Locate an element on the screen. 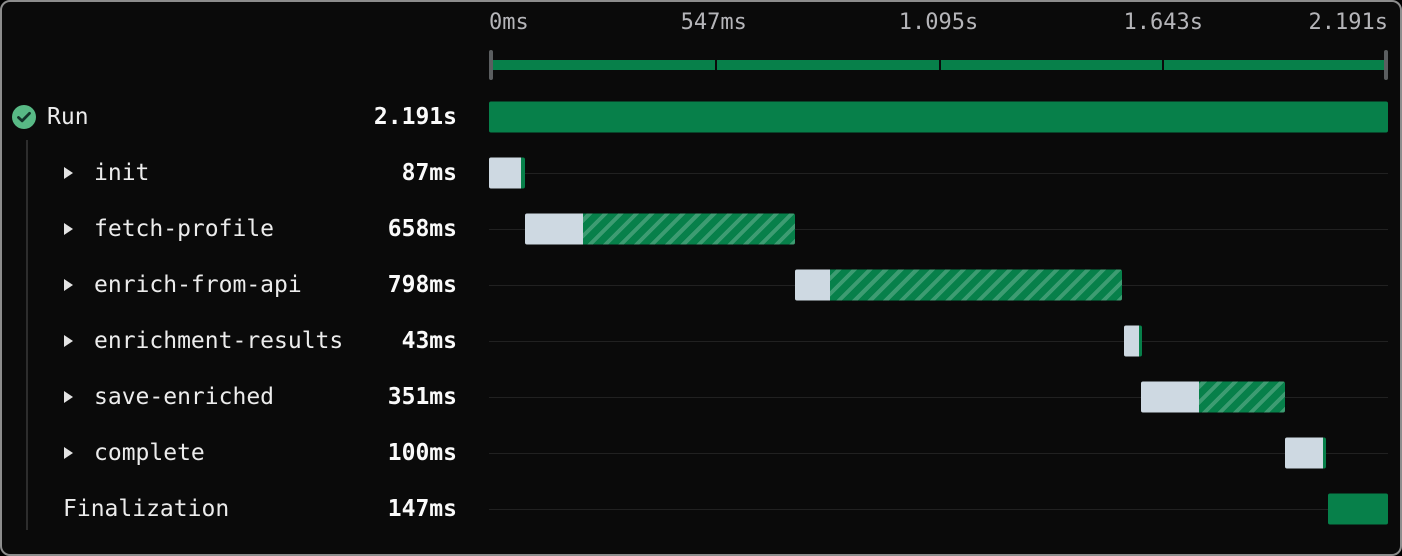 The height and width of the screenshot is (556, 1402). trace-row: save-enriched 351ms is located at coordinates (701, 397).